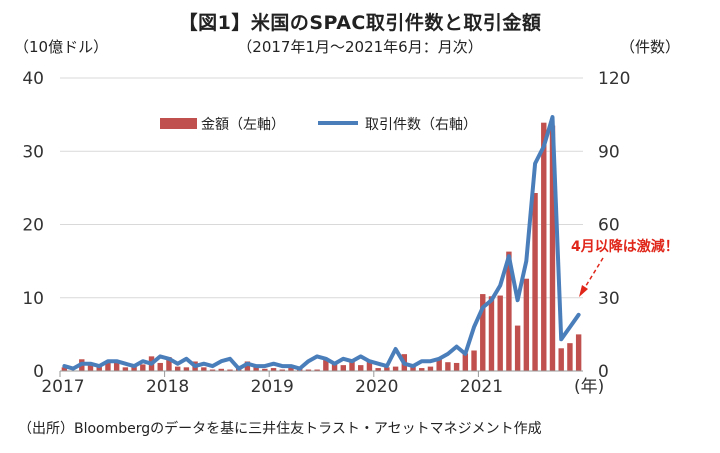 This screenshot has width=720, height=453. What do you see at coordinates (583, 291) in the screenshot?
I see `annotation-arrowhead` at bounding box center [583, 291].